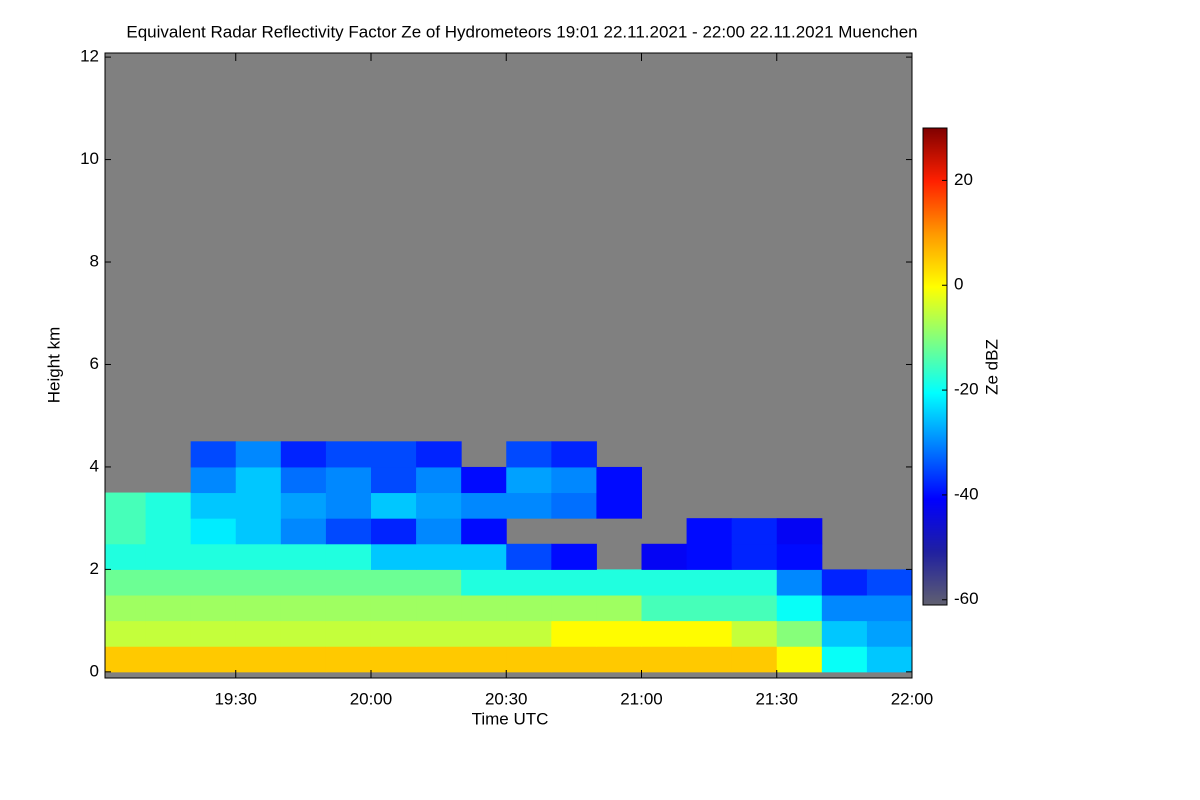 The height and width of the screenshot is (800, 1200). What do you see at coordinates (235, 698) in the screenshot?
I see `x-tick-label: 19:30` at bounding box center [235, 698].